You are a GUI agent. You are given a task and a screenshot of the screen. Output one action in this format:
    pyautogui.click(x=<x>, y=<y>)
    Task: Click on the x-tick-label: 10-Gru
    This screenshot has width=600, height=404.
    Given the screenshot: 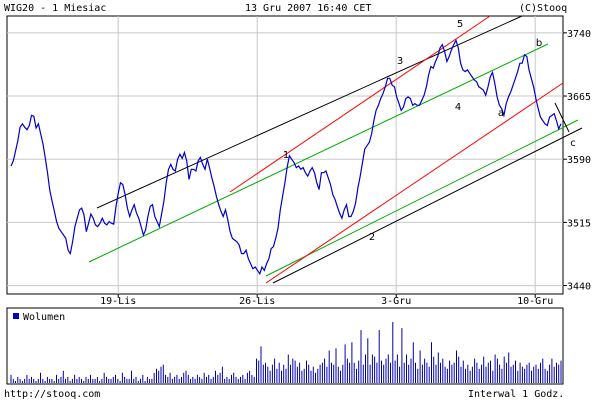 What is the action you would take?
    pyautogui.click(x=535, y=301)
    